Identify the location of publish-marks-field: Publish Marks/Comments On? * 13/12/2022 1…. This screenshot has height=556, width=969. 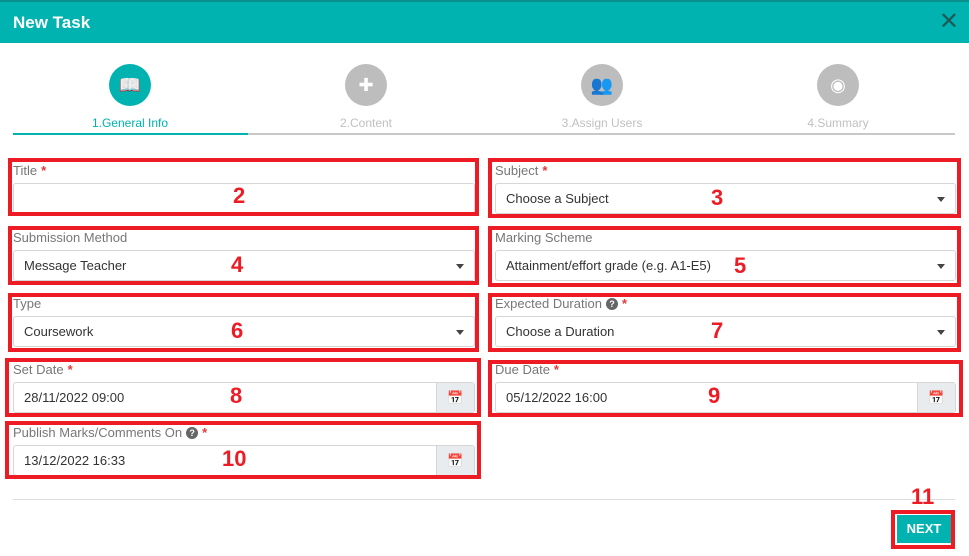
(244, 450).